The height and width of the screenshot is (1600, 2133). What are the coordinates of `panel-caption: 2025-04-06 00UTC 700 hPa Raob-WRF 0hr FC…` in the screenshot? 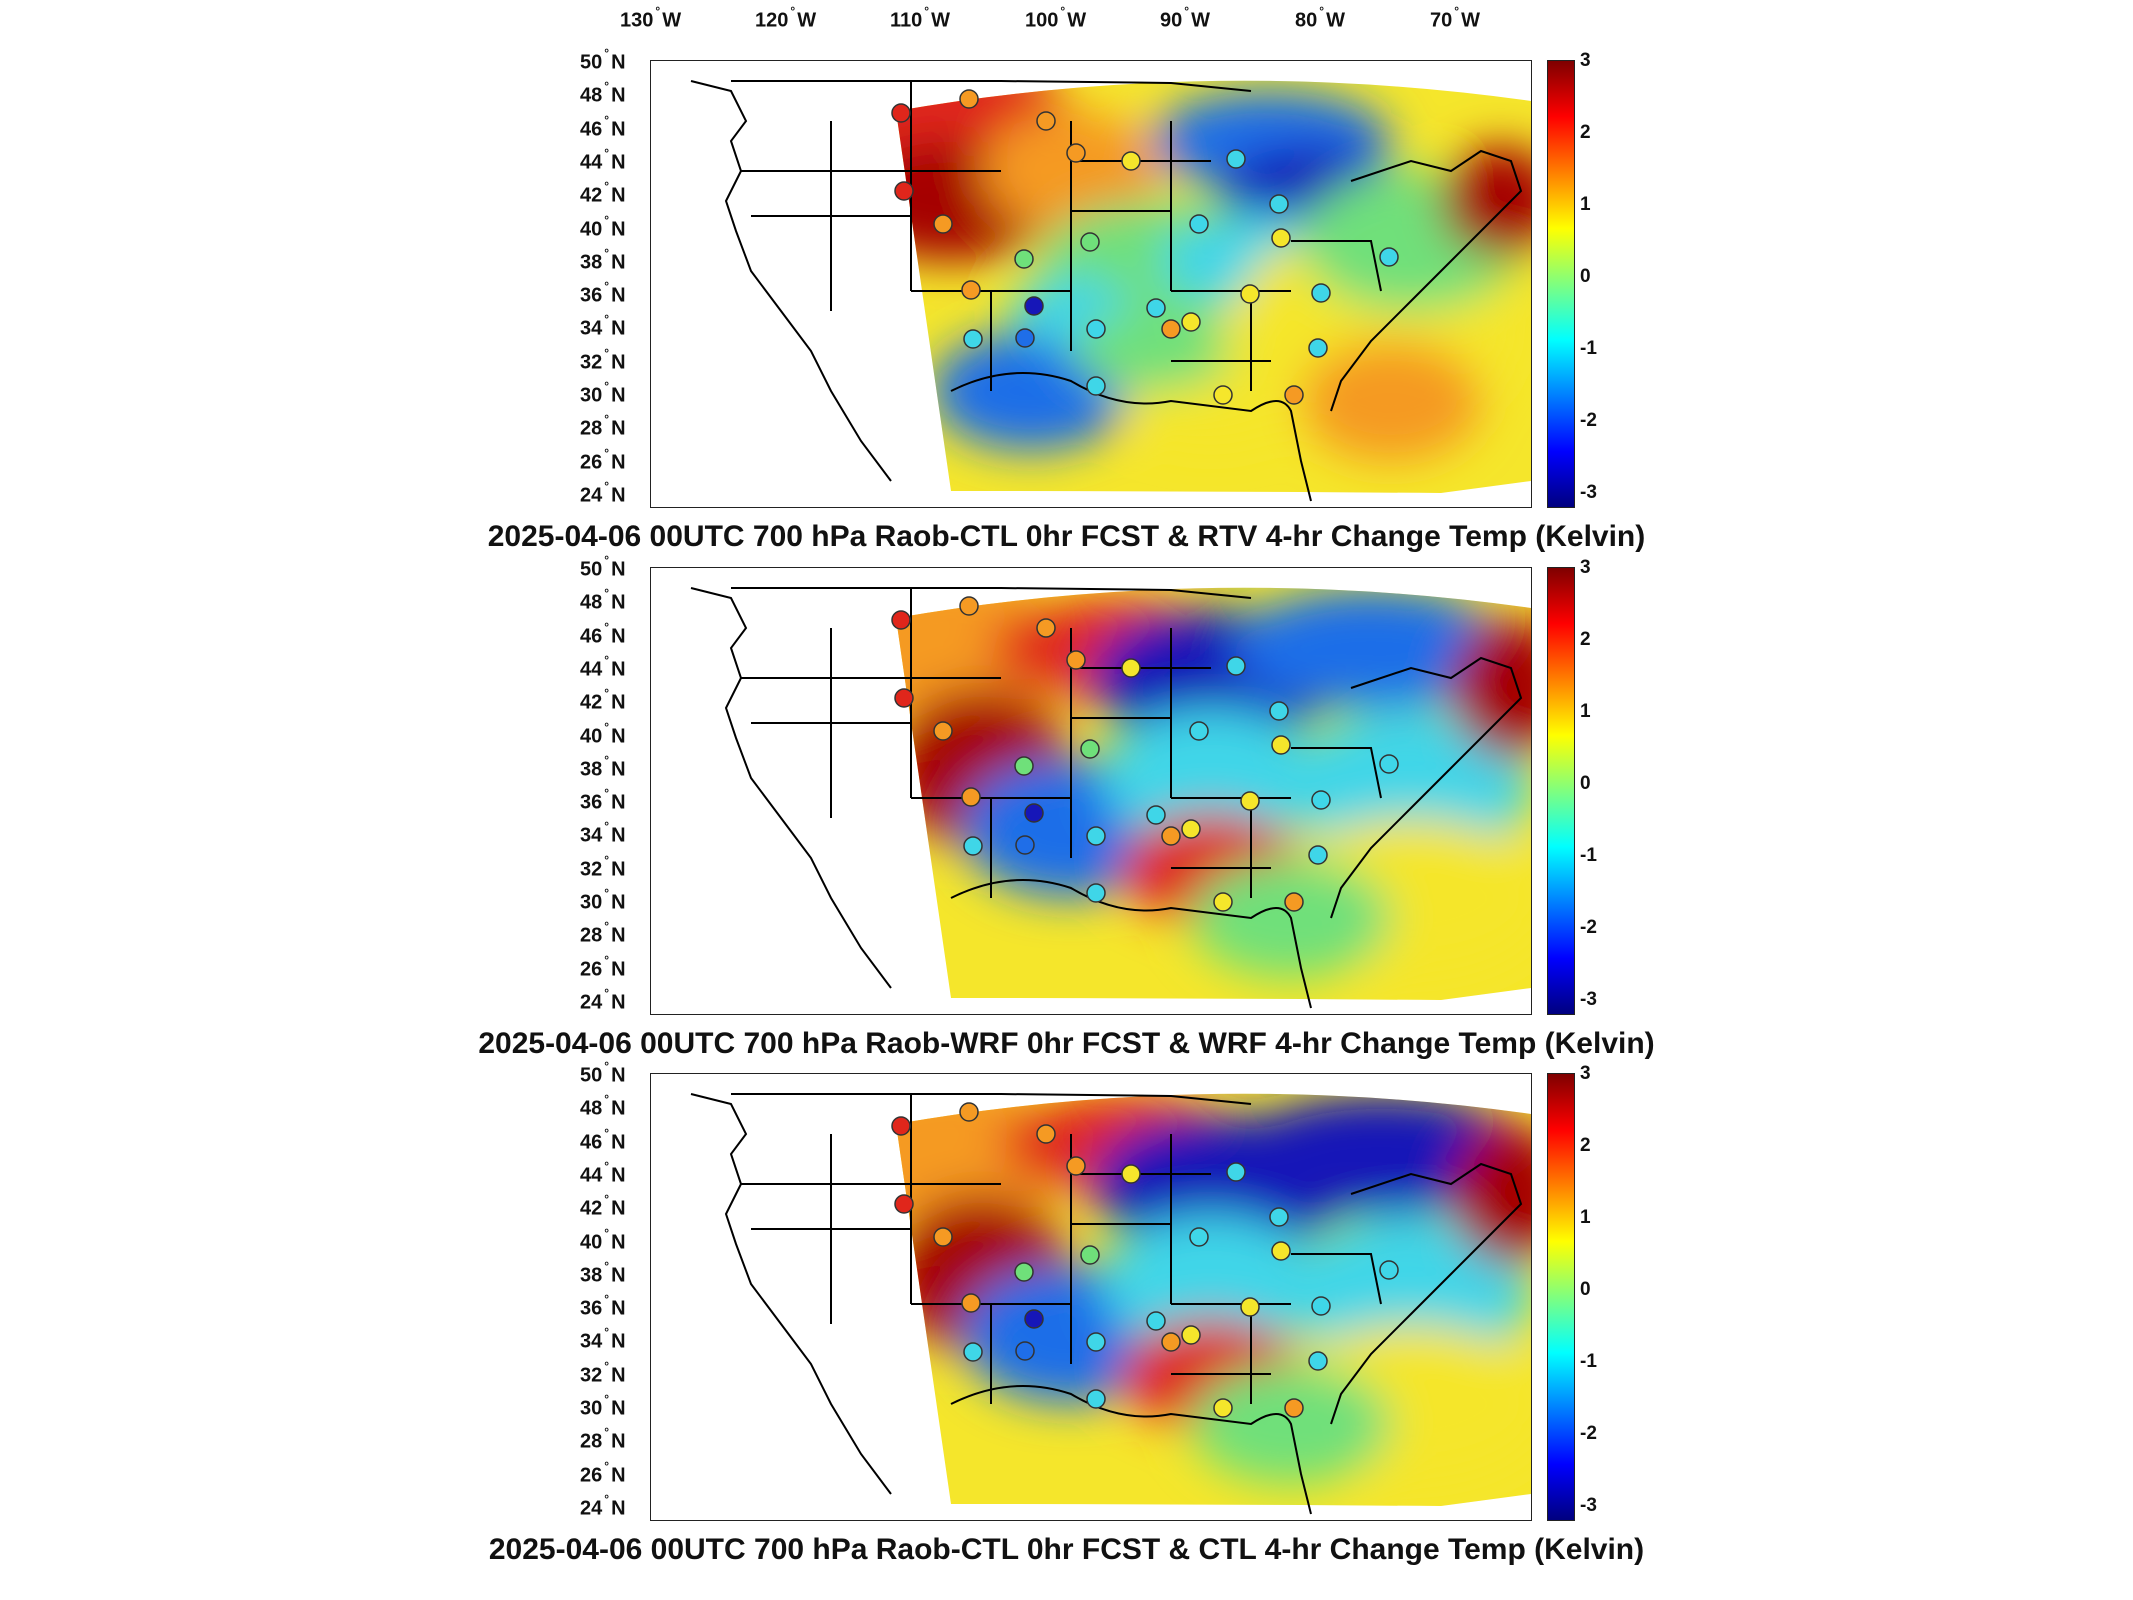 It's located at (1066, 1043).